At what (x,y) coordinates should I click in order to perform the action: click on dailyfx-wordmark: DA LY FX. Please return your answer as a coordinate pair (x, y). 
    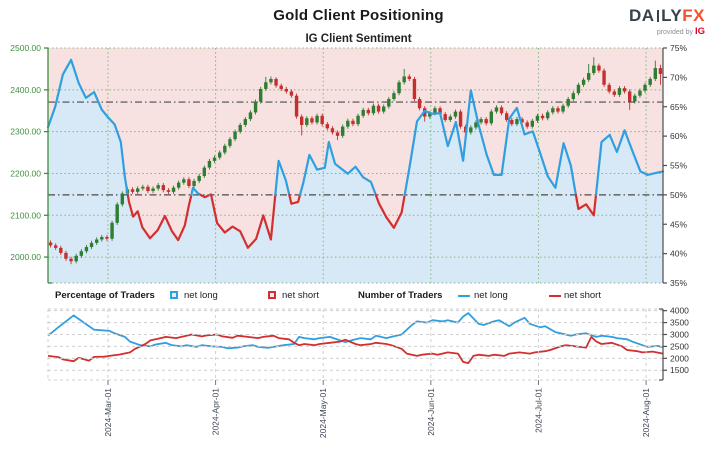
    Looking at the image, I should click on (667, 15).